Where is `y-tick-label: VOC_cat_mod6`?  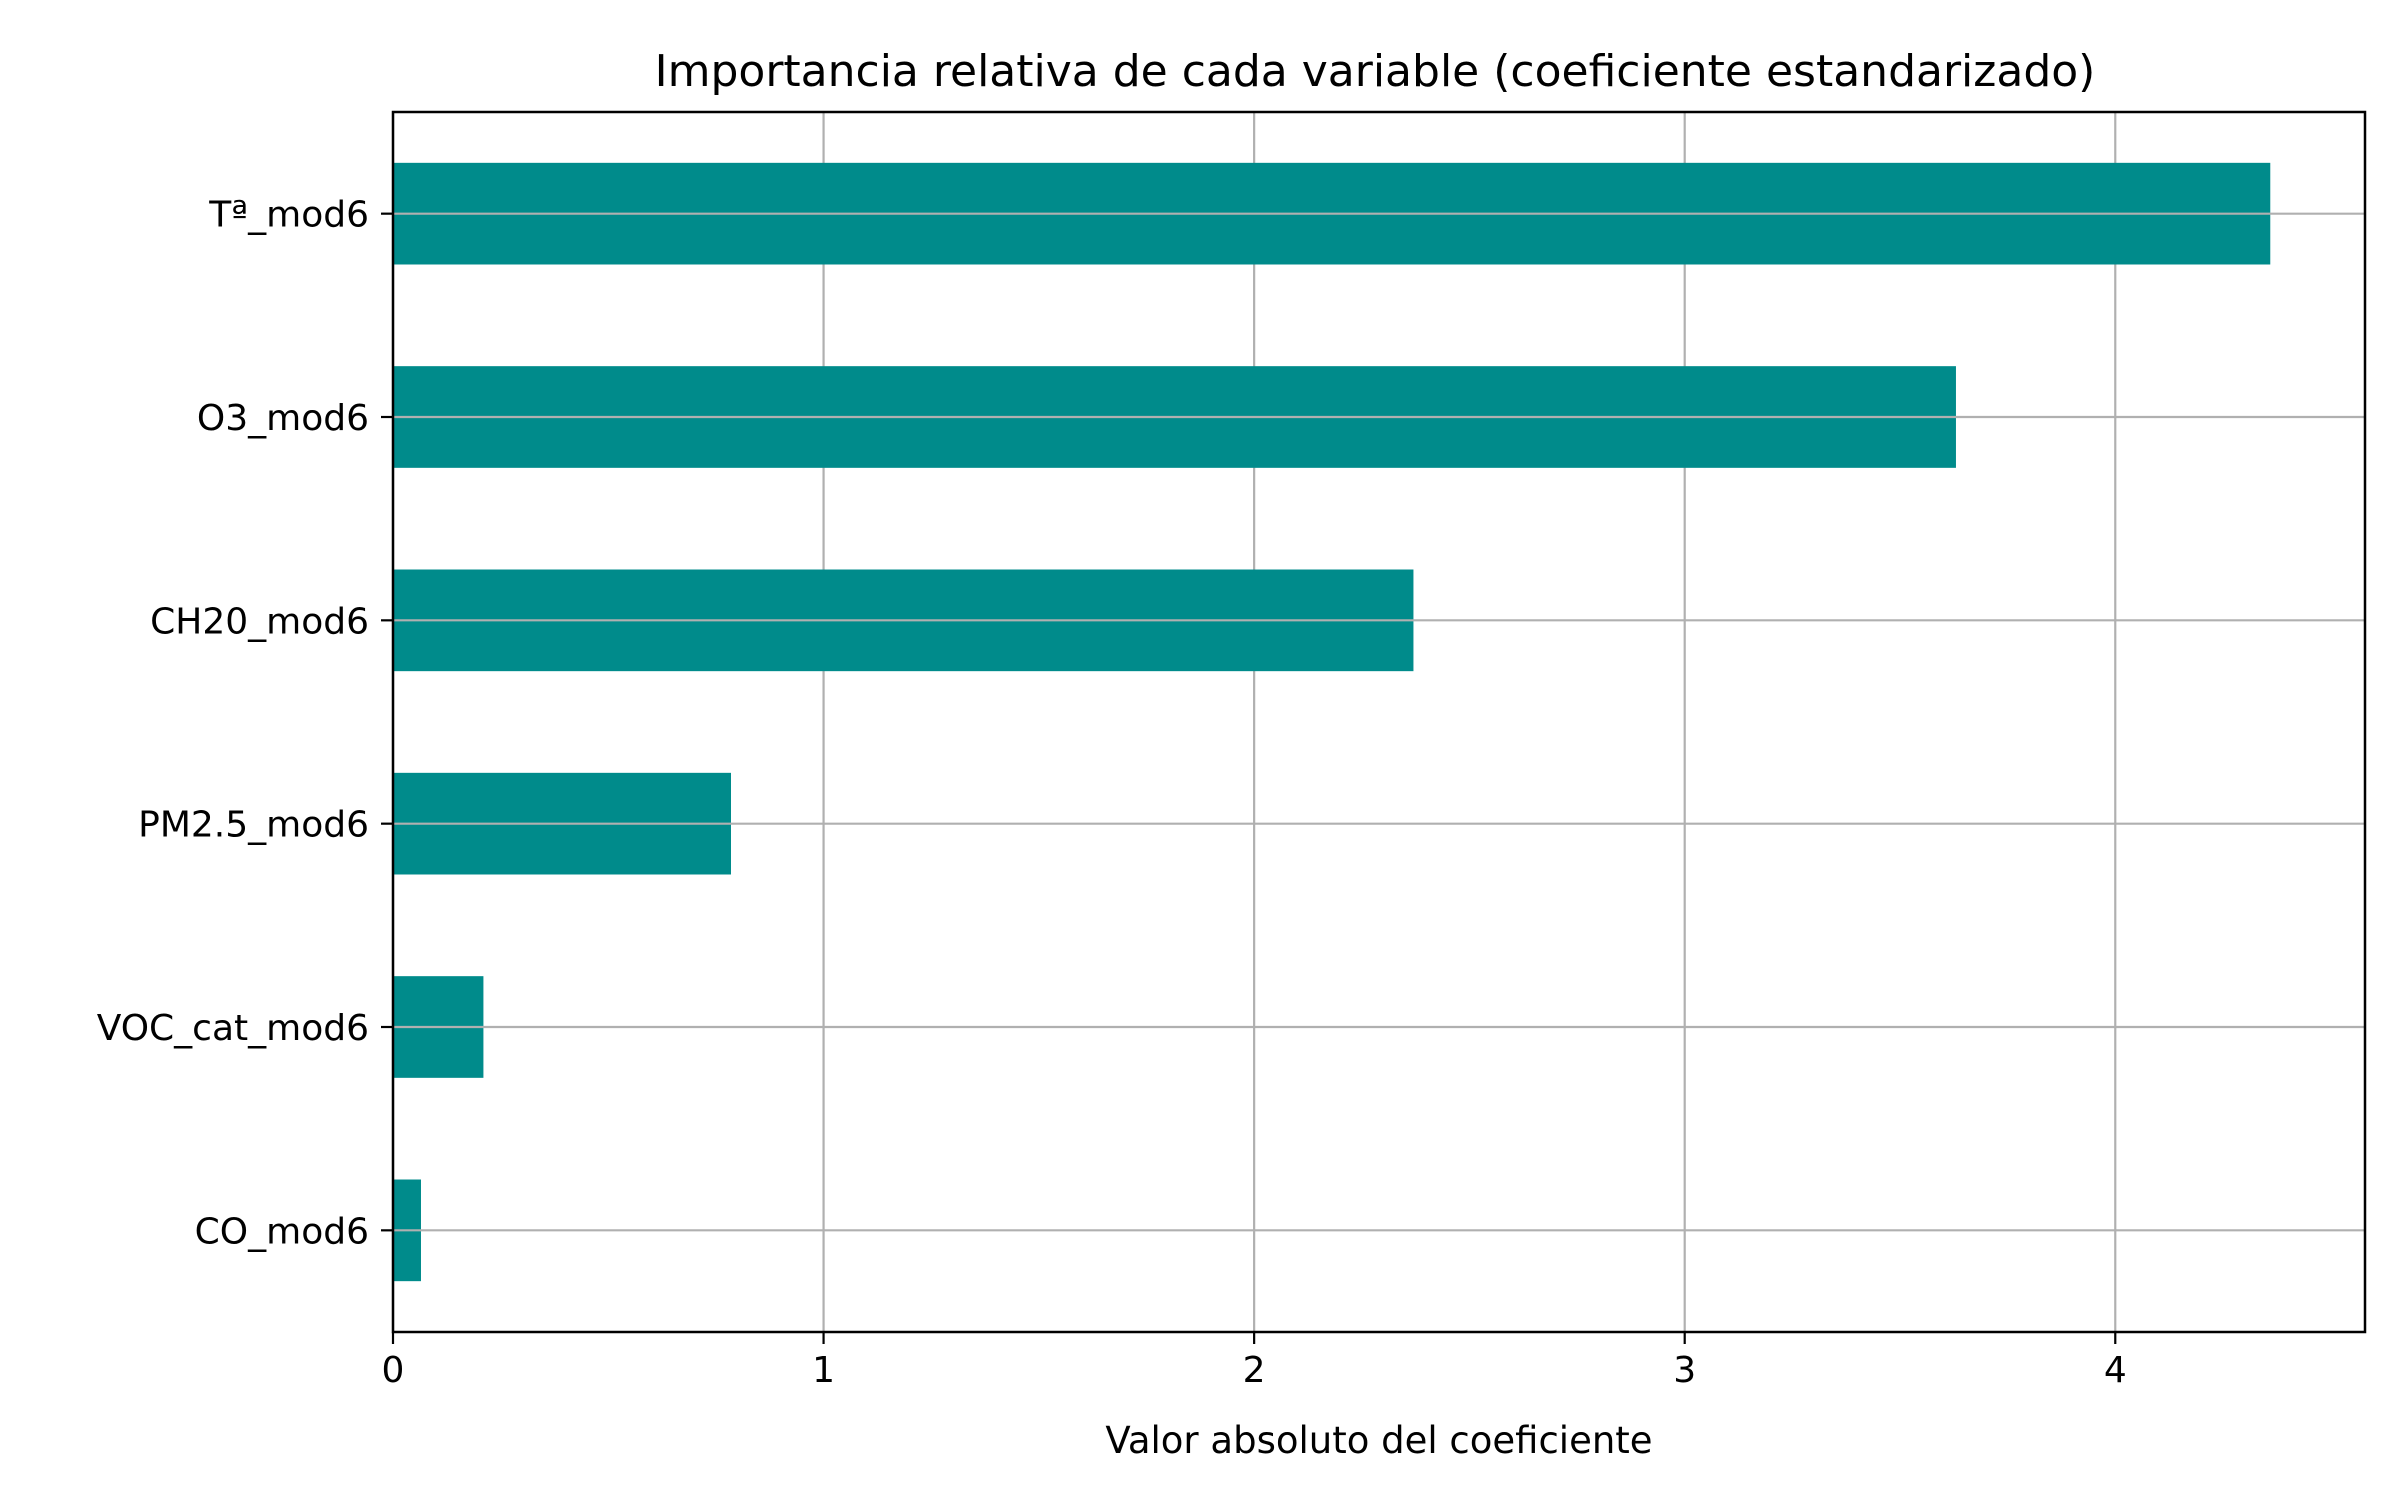
y-tick-label: VOC_cat_mod6 is located at coordinates (233, 1028).